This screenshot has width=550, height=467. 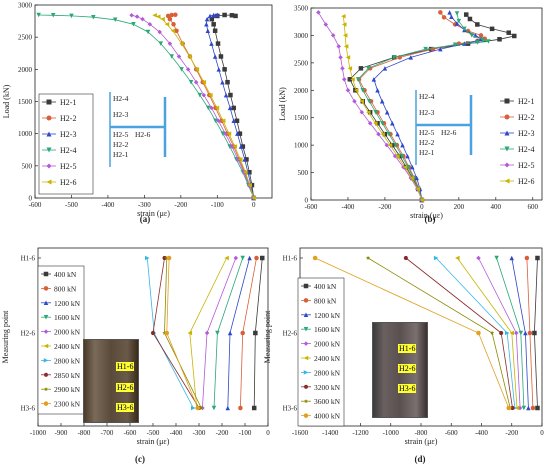 I want to click on legend-entry-h2-4: H2-4, so click(x=68, y=150).